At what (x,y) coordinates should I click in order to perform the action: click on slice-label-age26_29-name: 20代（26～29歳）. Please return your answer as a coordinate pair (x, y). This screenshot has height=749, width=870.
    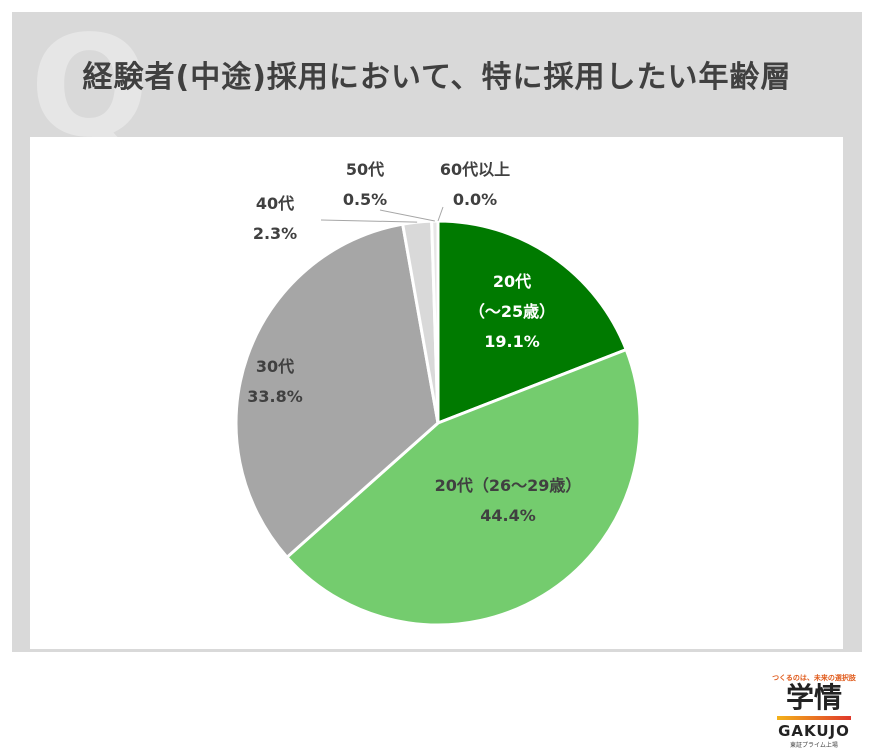
    Looking at the image, I should click on (508, 485).